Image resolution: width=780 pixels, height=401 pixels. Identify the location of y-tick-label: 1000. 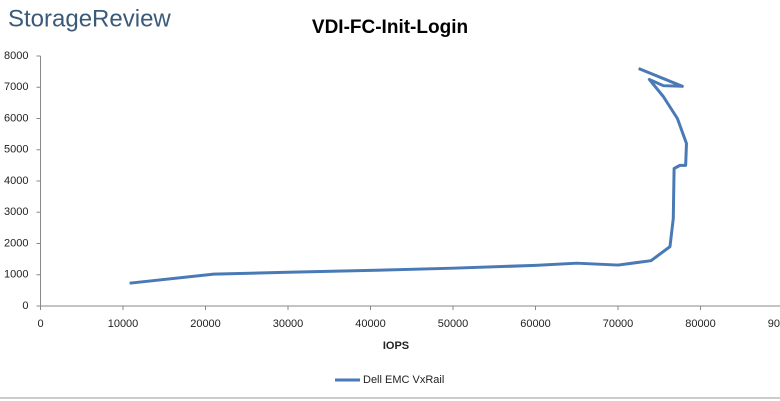
(16, 275).